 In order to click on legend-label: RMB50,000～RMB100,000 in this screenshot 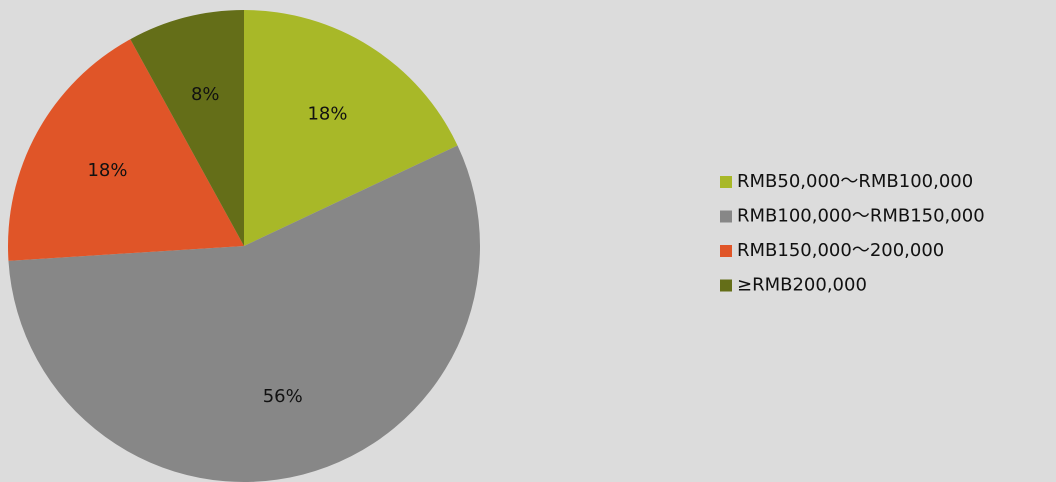, I will do `click(855, 181)`.